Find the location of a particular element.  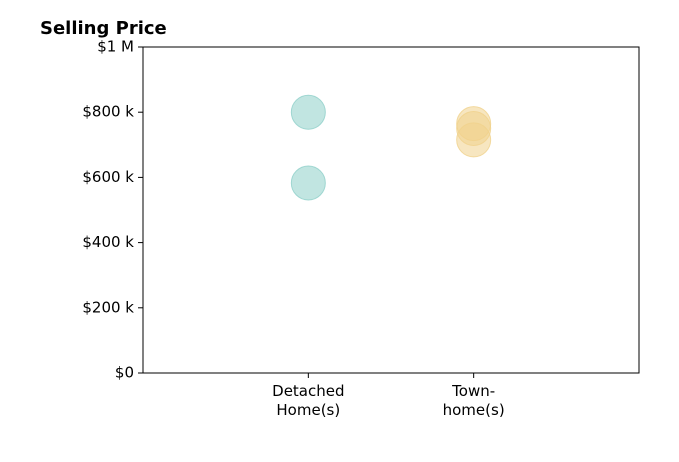

y-tick-label: $600 k is located at coordinates (108, 177).